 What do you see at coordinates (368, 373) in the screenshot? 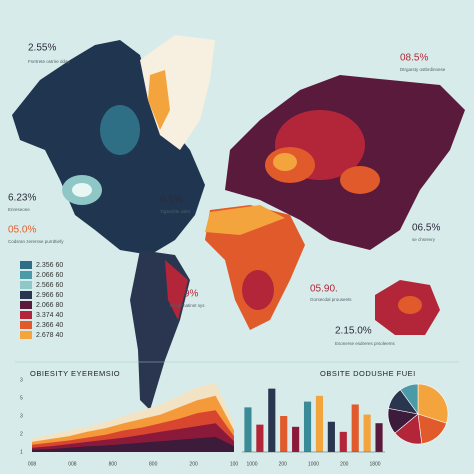
I see `bar-title: OBSITE DODUSHE FUEI` at bounding box center [368, 373].